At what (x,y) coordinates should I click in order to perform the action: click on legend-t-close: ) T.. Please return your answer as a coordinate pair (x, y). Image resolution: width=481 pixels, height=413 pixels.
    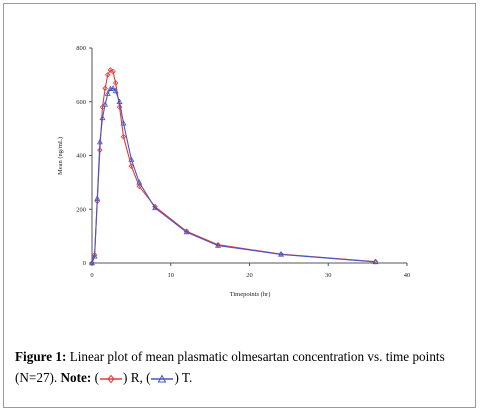
    Looking at the image, I should click on (183, 377).